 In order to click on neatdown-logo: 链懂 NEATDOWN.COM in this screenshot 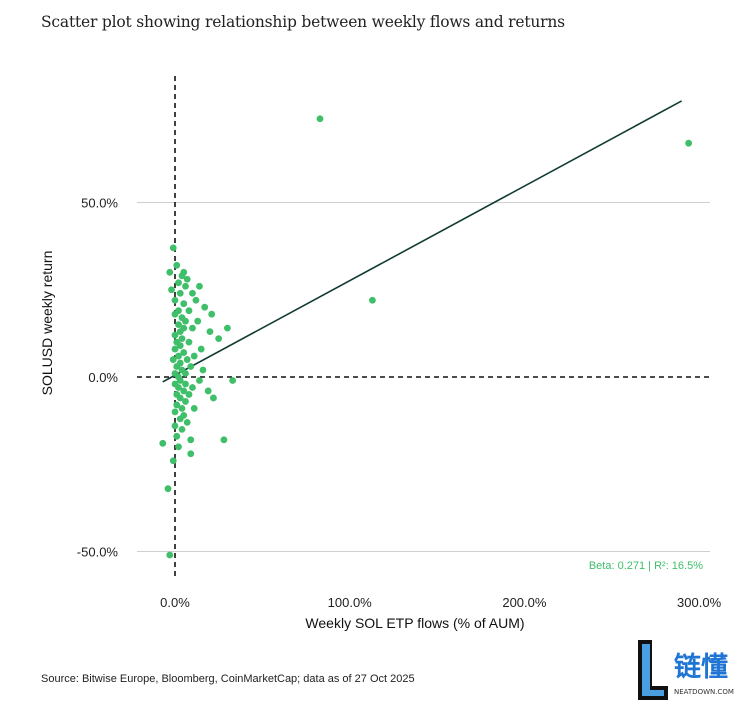, I will do `click(690, 670)`.